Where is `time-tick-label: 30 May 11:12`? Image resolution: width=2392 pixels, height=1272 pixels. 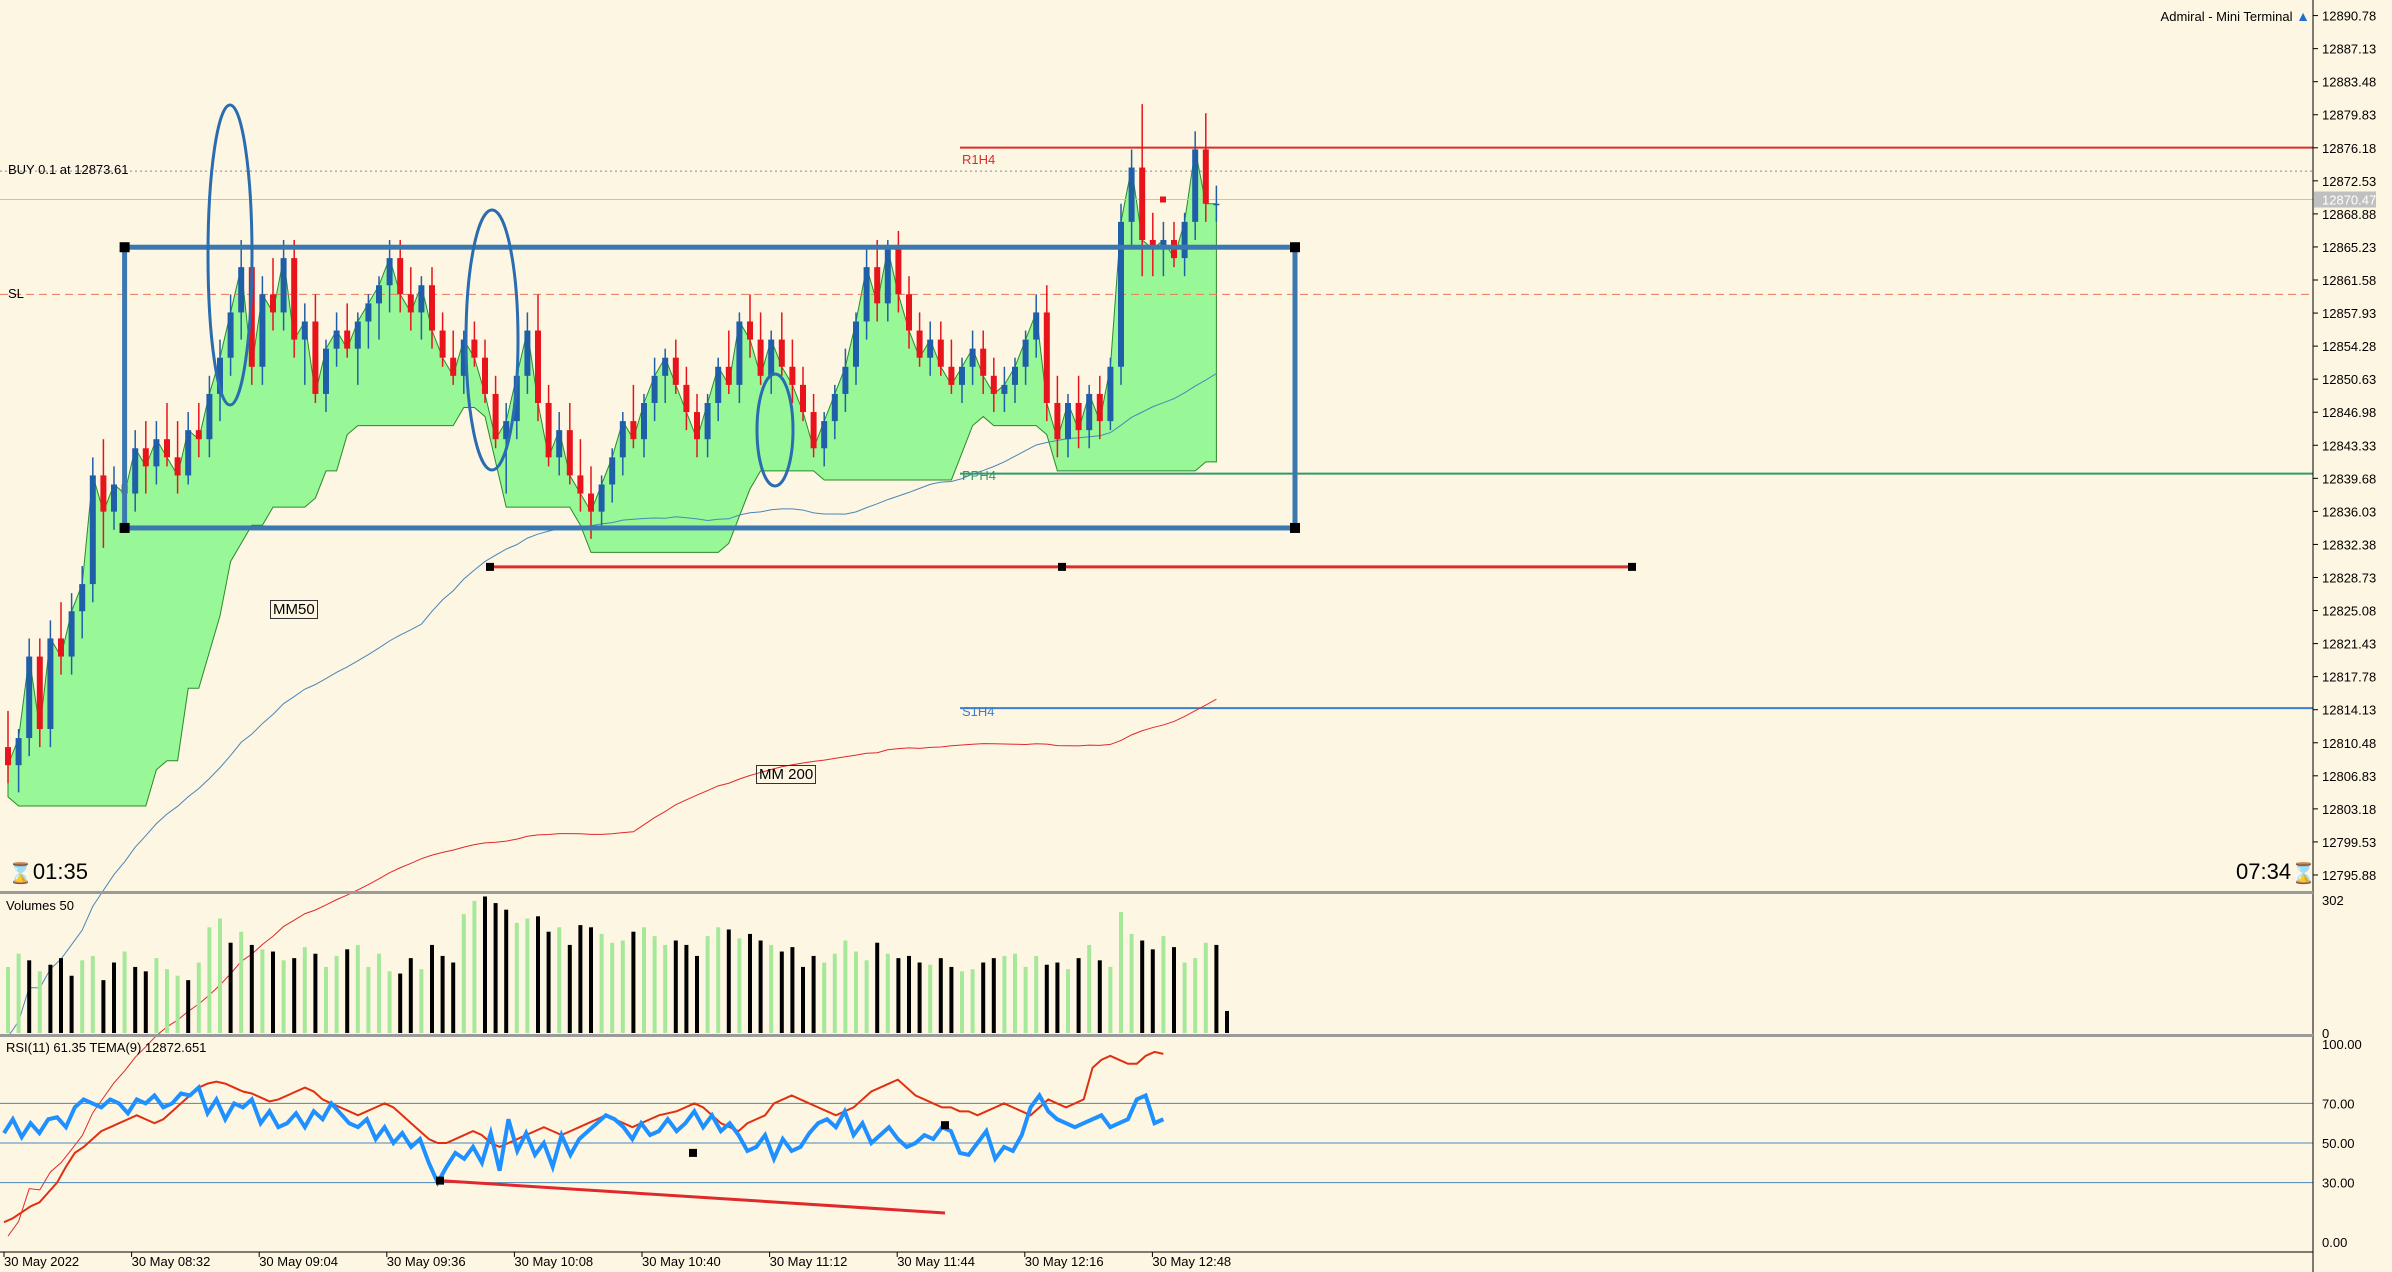
time-tick-label: 30 May 11:12 is located at coordinates (809, 1261).